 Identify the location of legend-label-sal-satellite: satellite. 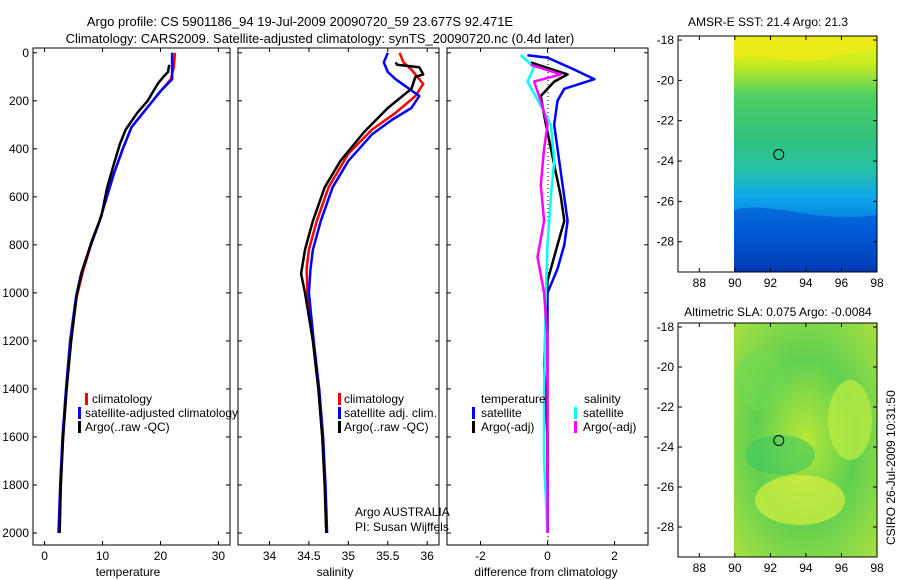
(603, 413).